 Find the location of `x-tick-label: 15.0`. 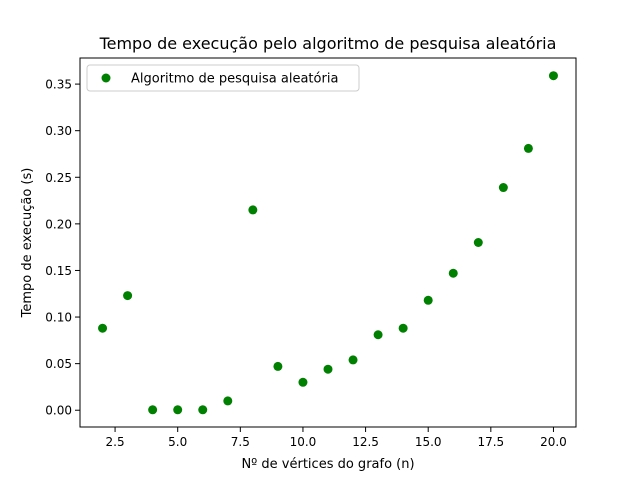

x-tick-label: 15.0 is located at coordinates (428, 442).